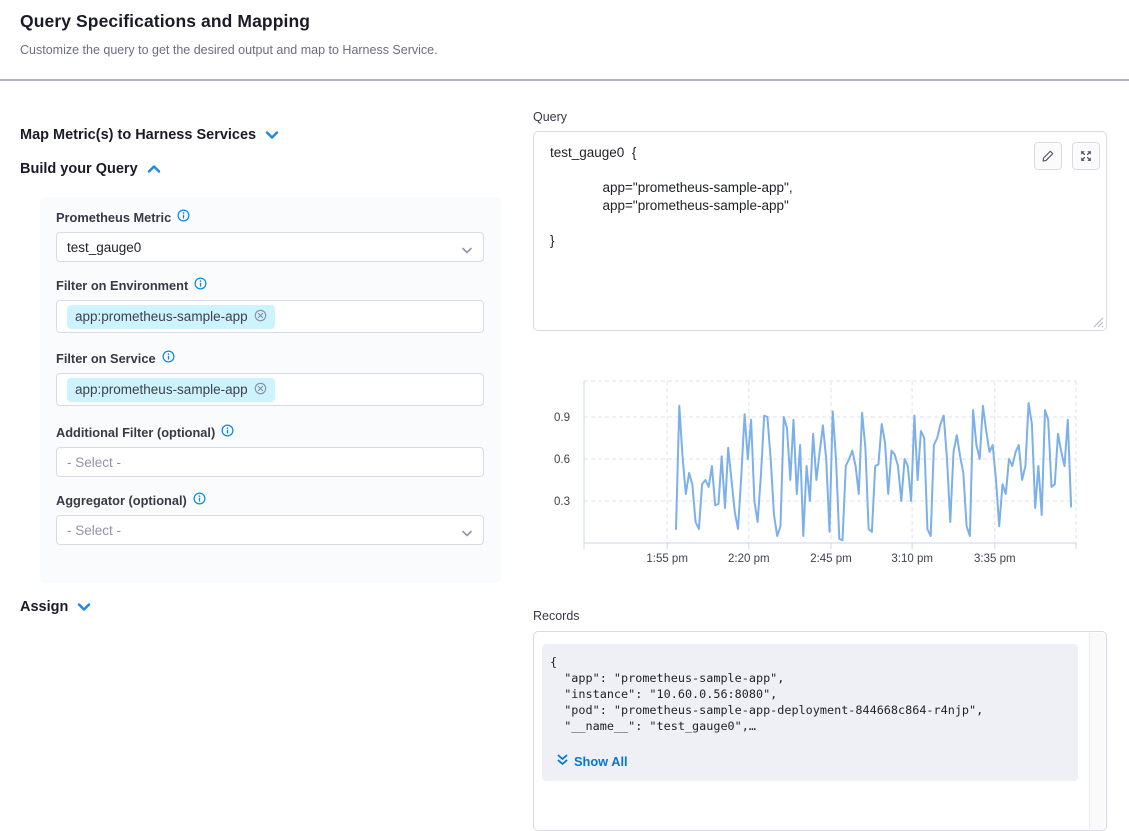  I want to click on field-aggregator: Aggregator (optional) - Select -, so click(270, 518).